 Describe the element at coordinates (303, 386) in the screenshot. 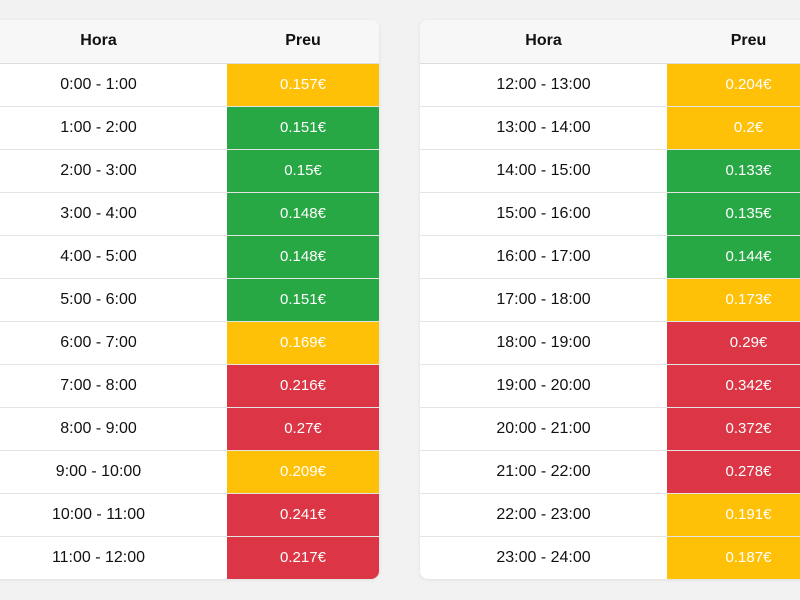

I see `price-cell: 0.216€` at that location.